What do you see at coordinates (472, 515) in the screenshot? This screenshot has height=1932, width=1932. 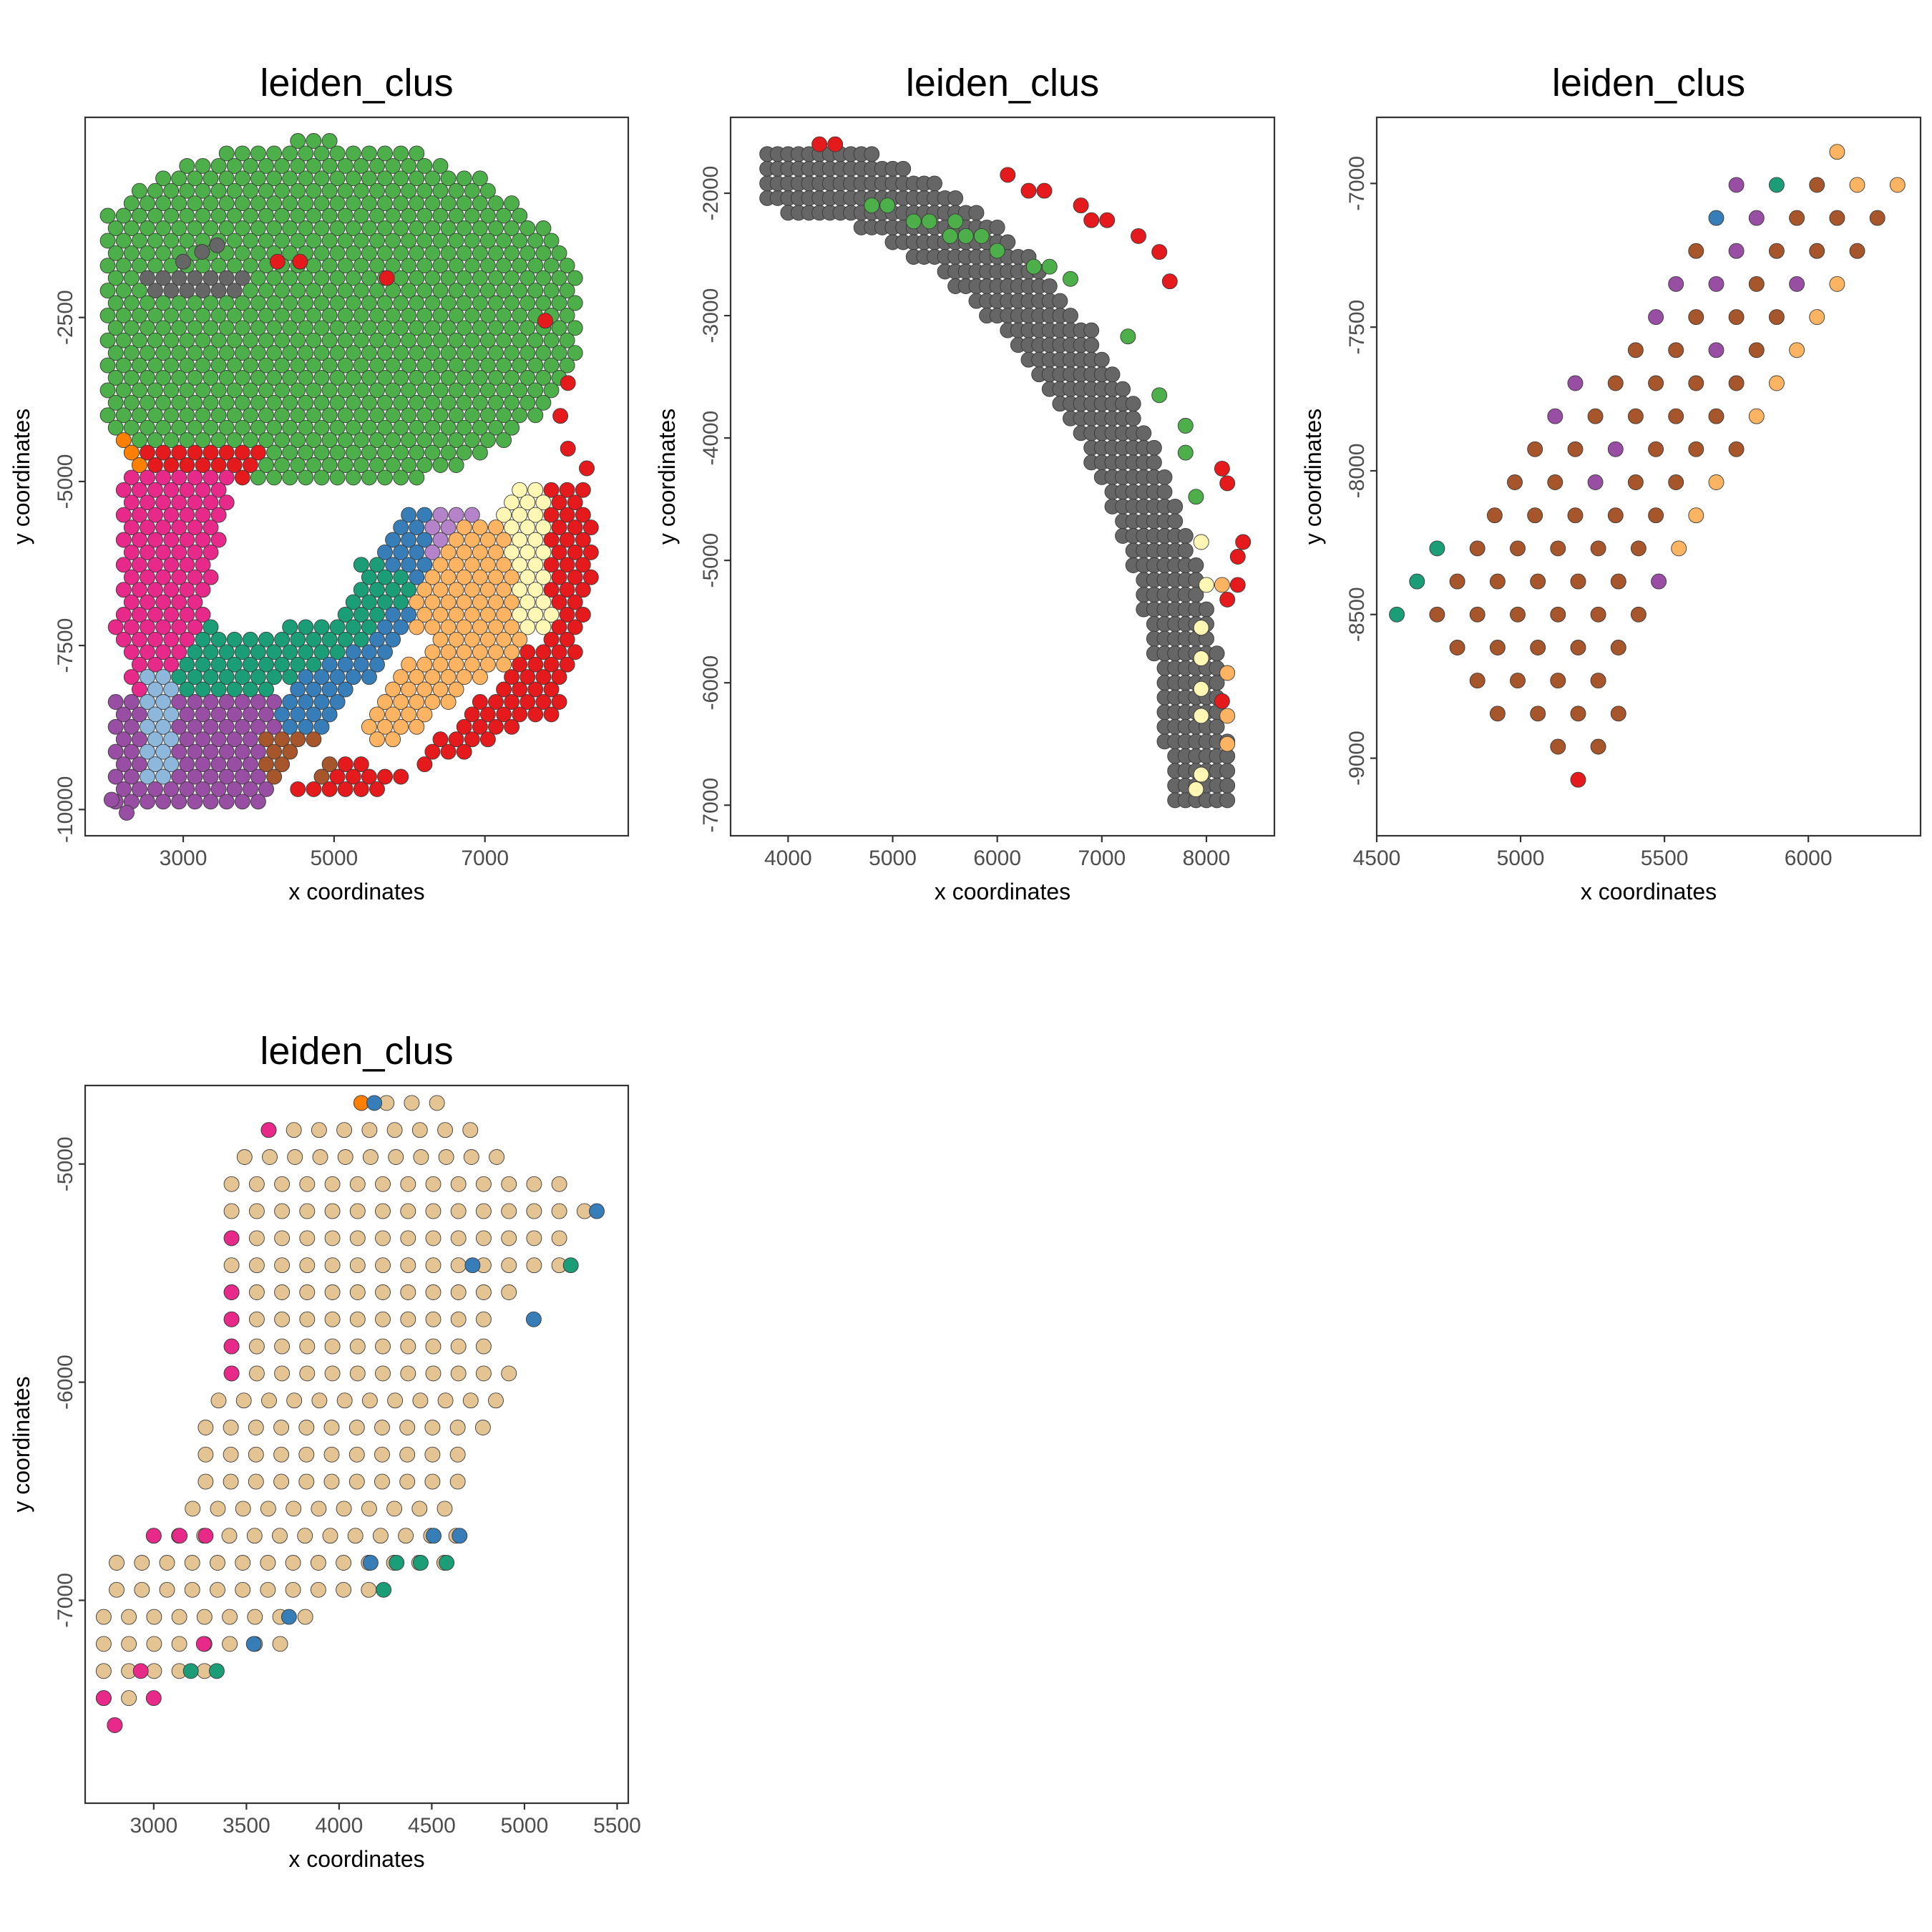 I see `spot-lilac` at bounding box center [472, 515].